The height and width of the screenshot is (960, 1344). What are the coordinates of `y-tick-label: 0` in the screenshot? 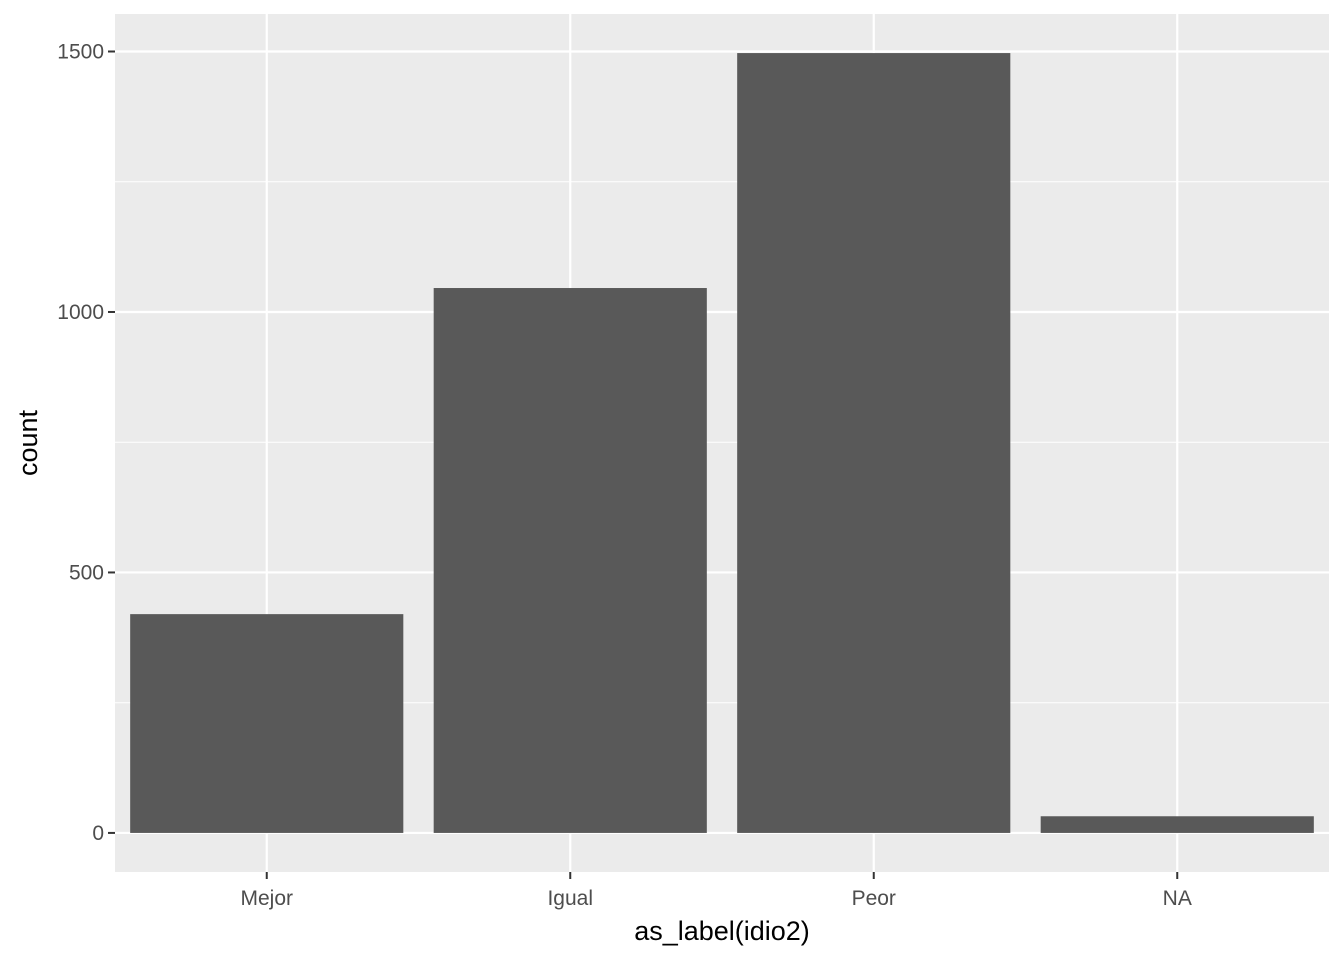 It's located at (98, 833).